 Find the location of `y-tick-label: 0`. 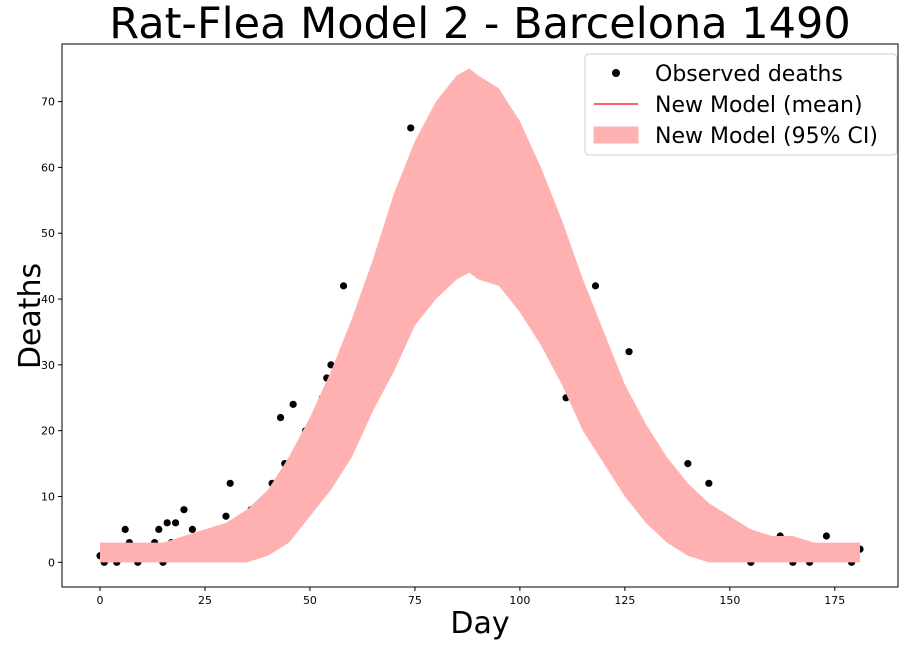

y-tick-label: 0 is located at coordinates (51, 562).